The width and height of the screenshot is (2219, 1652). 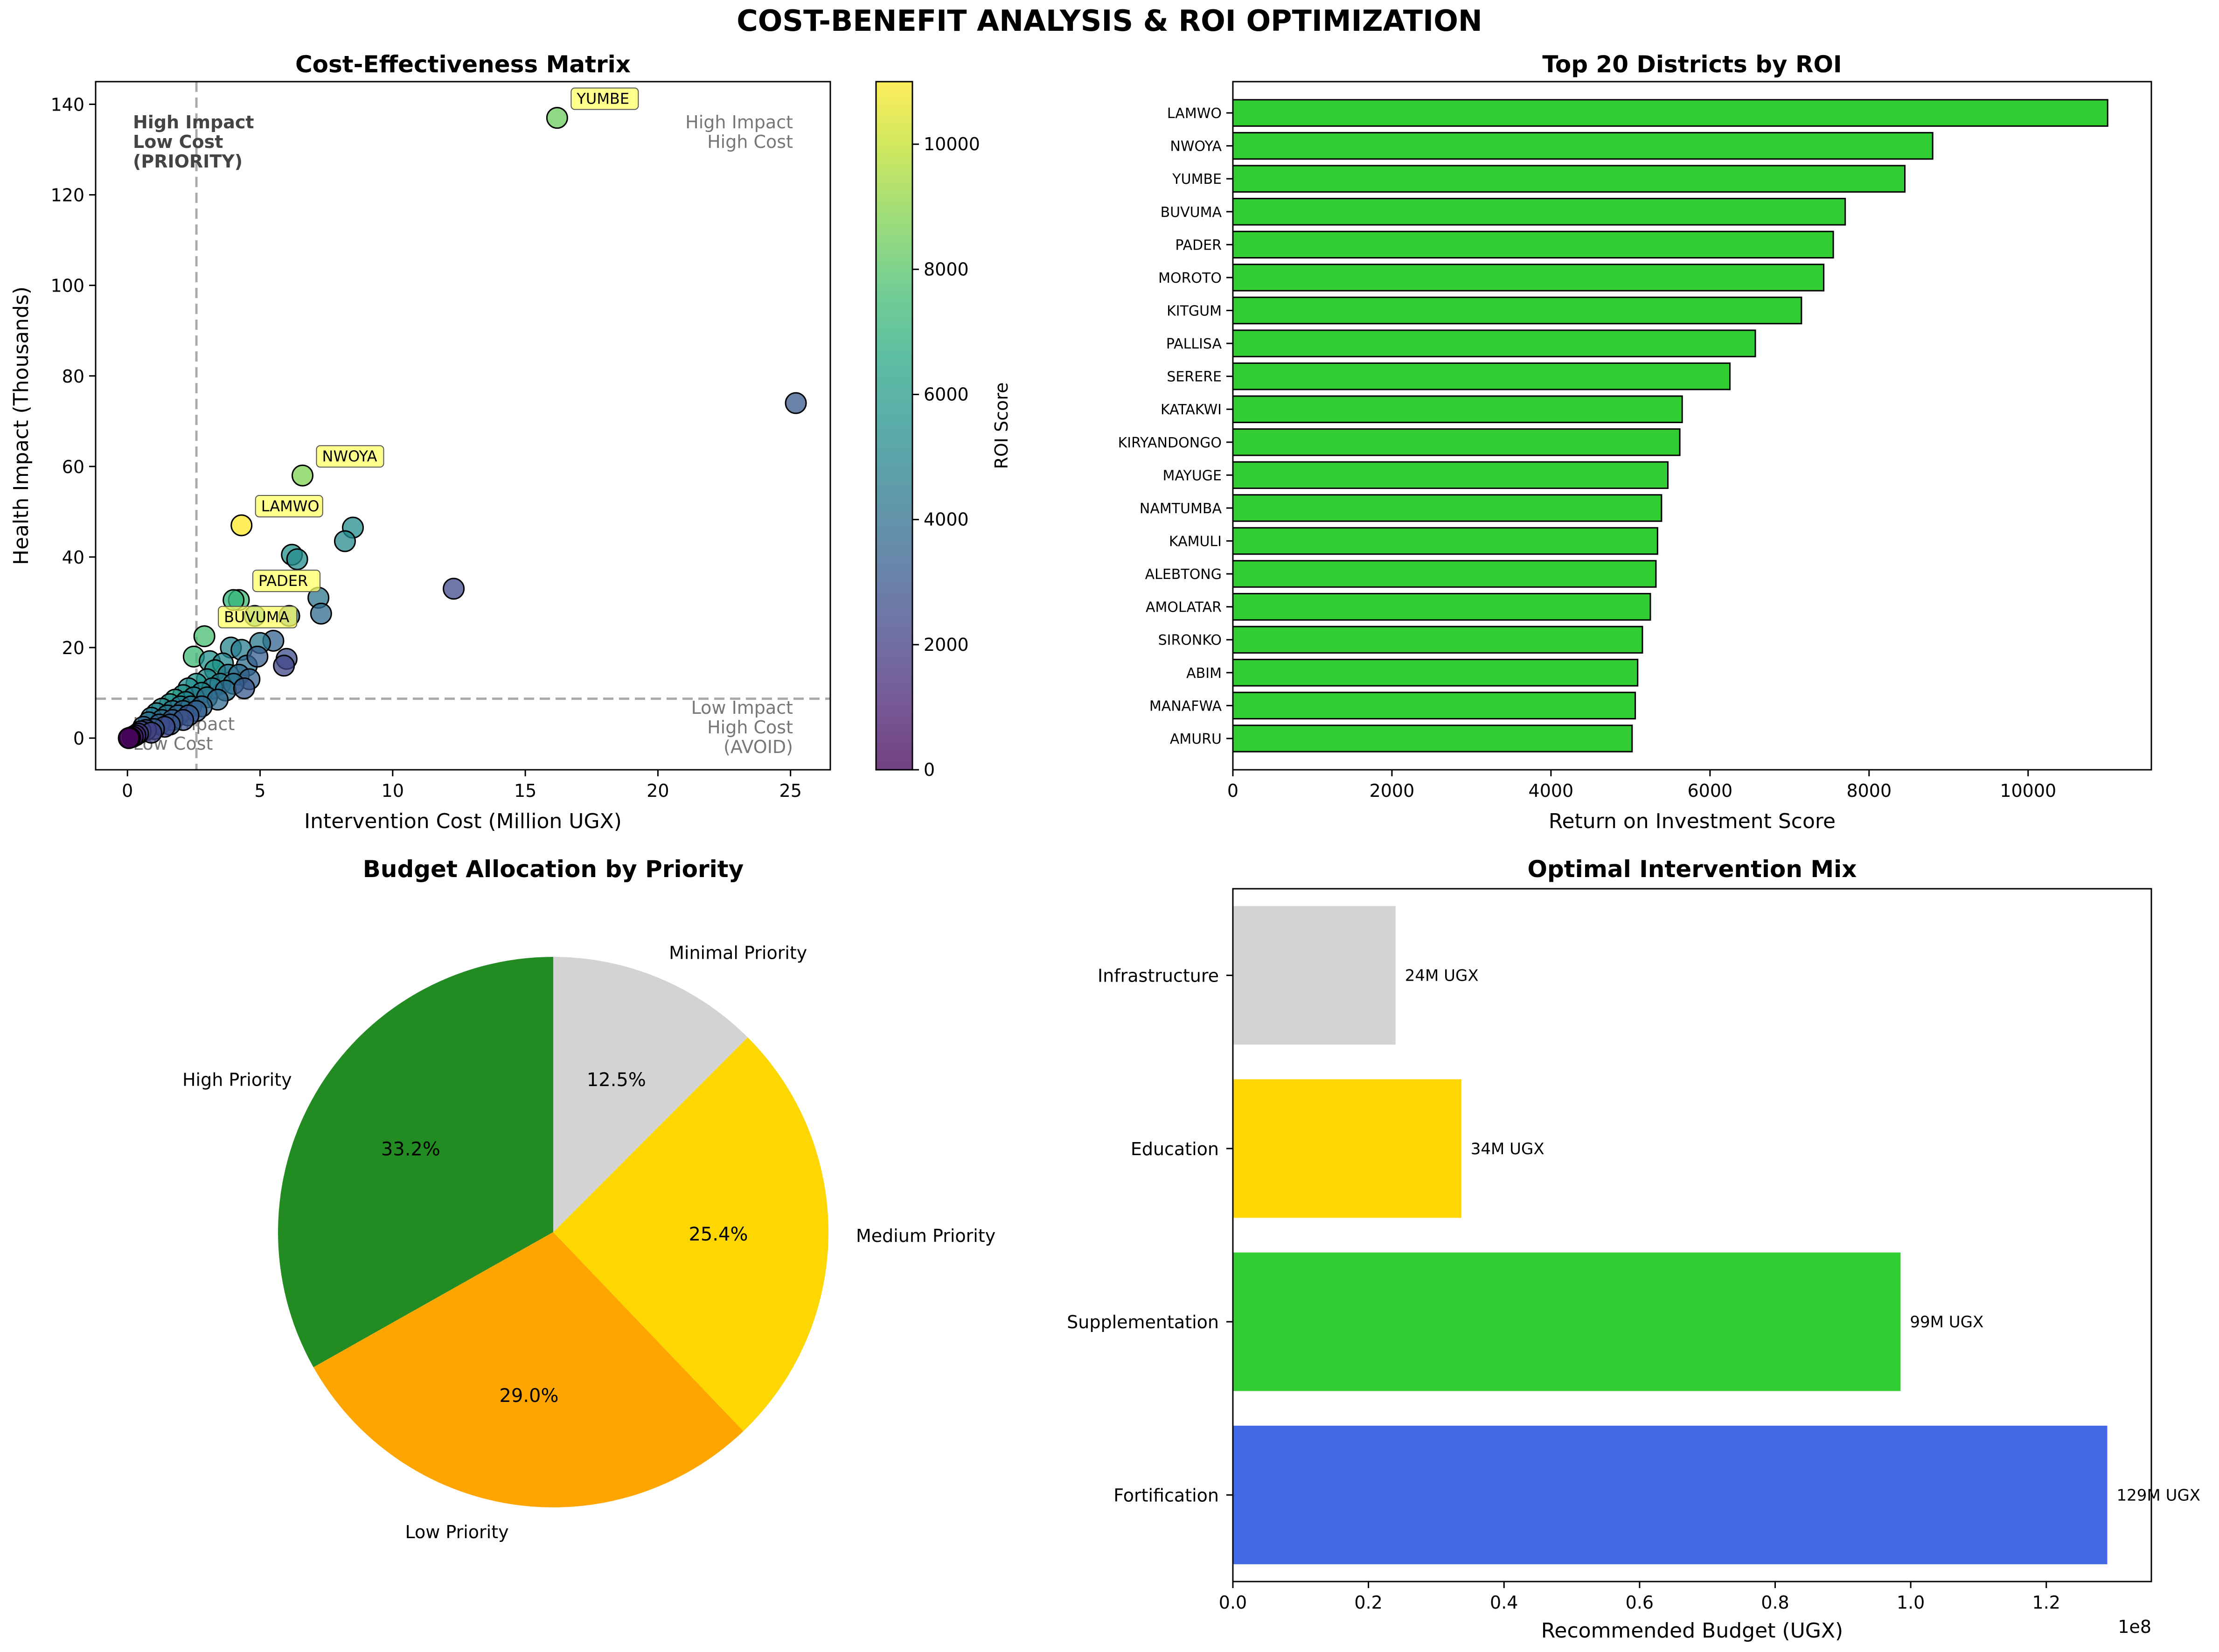 I want to click on quadrant-label-line: Low Cost, so click(x=178, y=142).